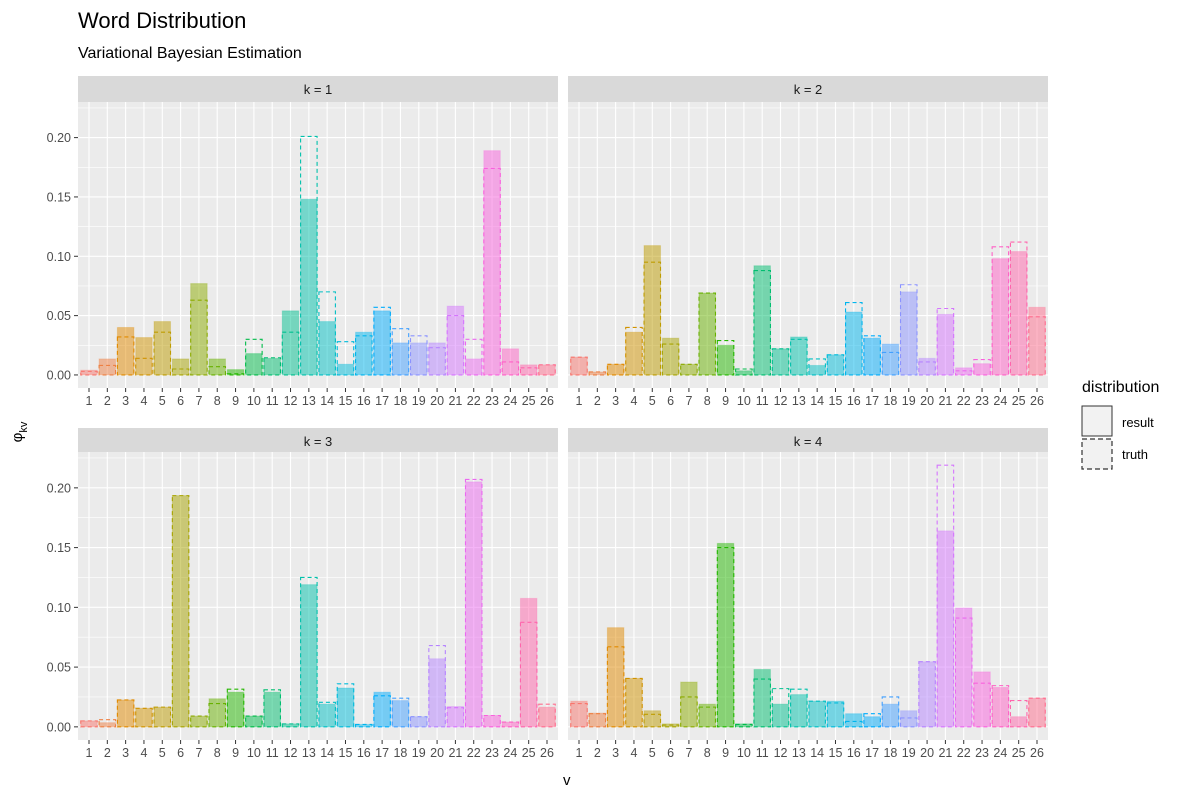 This screenshot has height=800, width=1200. What do you see at coordinates (964, 753) in the screenshot?
I see `x-tick-label: 22` at bounding box center [964, 753].